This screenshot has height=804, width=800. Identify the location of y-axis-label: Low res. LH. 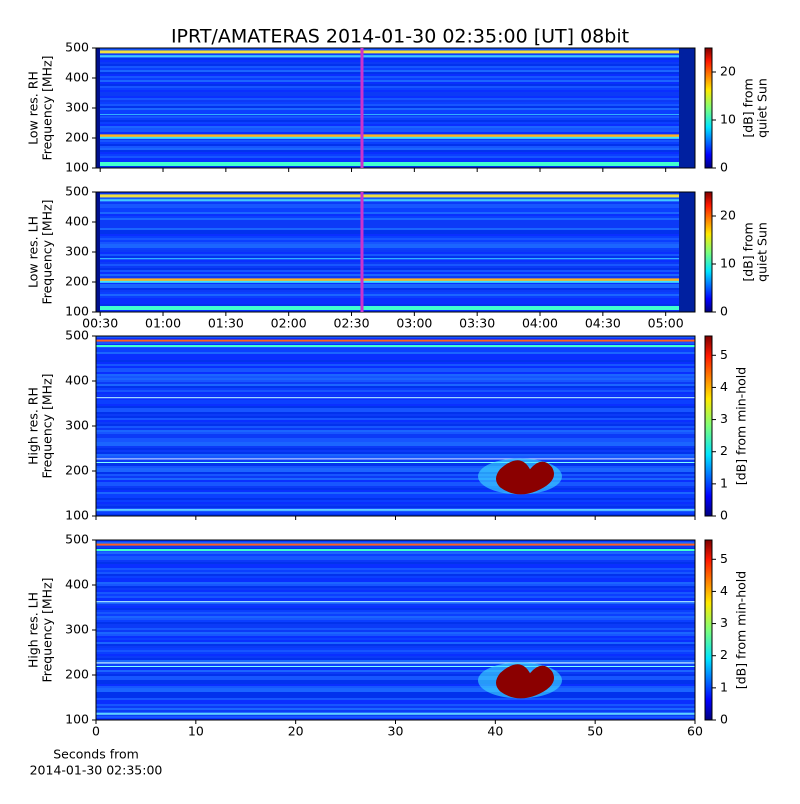
(33, 252).